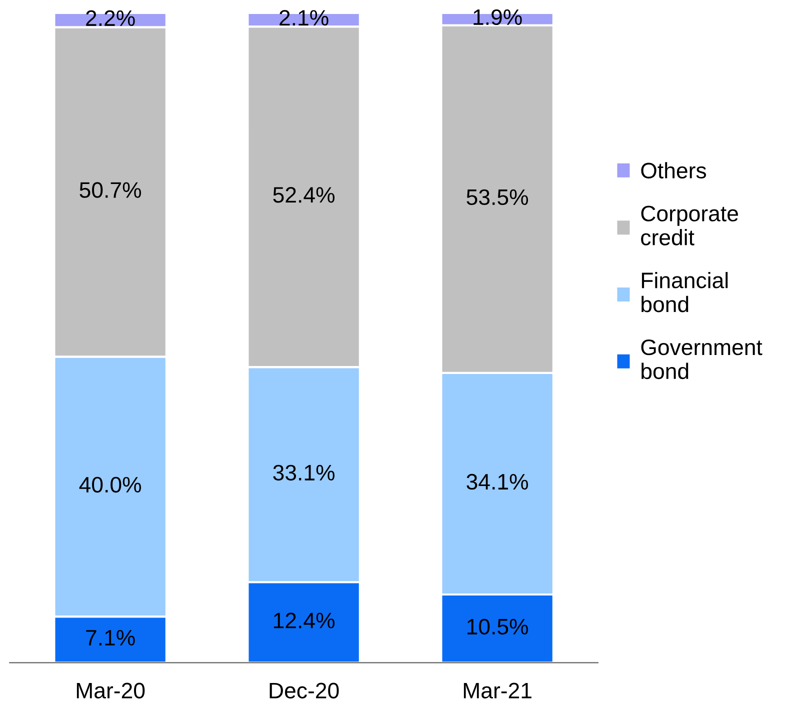 Image resolution: width=808 pixels, height=718 pixels. I want to click on data-label: 52.4%, so click(304, 195).